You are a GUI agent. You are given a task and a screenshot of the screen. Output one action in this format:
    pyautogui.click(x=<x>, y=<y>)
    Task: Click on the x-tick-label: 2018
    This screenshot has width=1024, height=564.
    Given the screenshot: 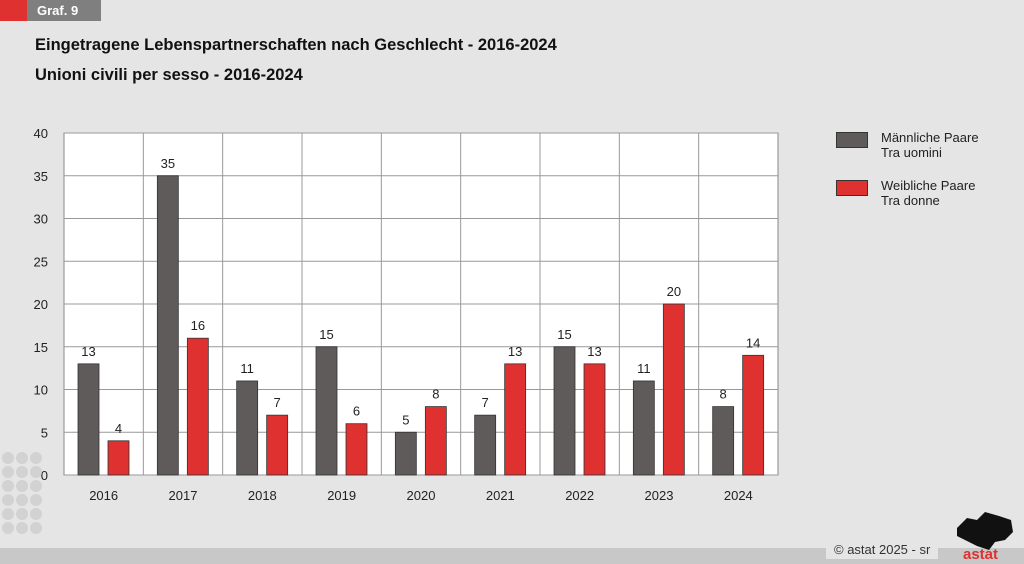 What is the action you would take?
    pyautogui.click(x=262, y=495)
    